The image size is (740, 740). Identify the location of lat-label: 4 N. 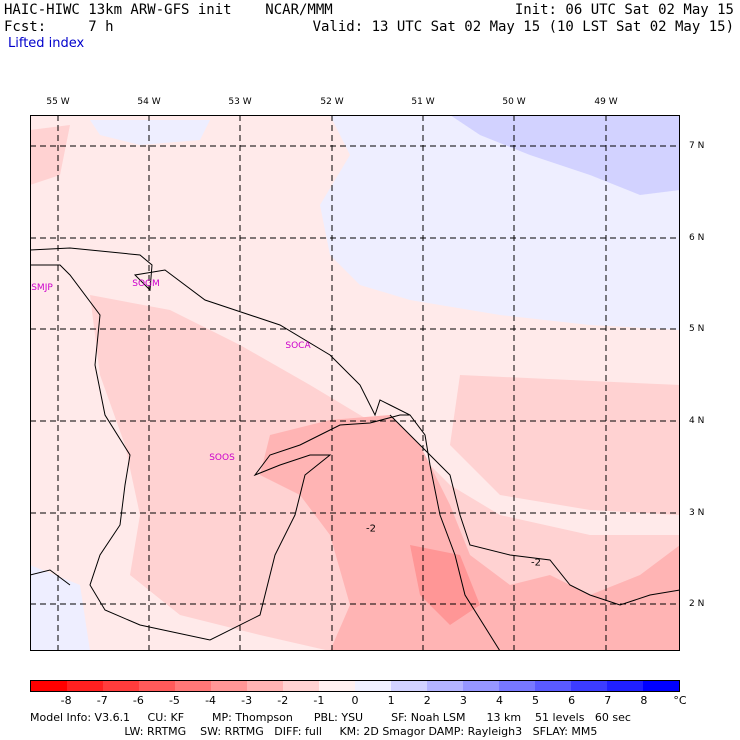
(697, 421).